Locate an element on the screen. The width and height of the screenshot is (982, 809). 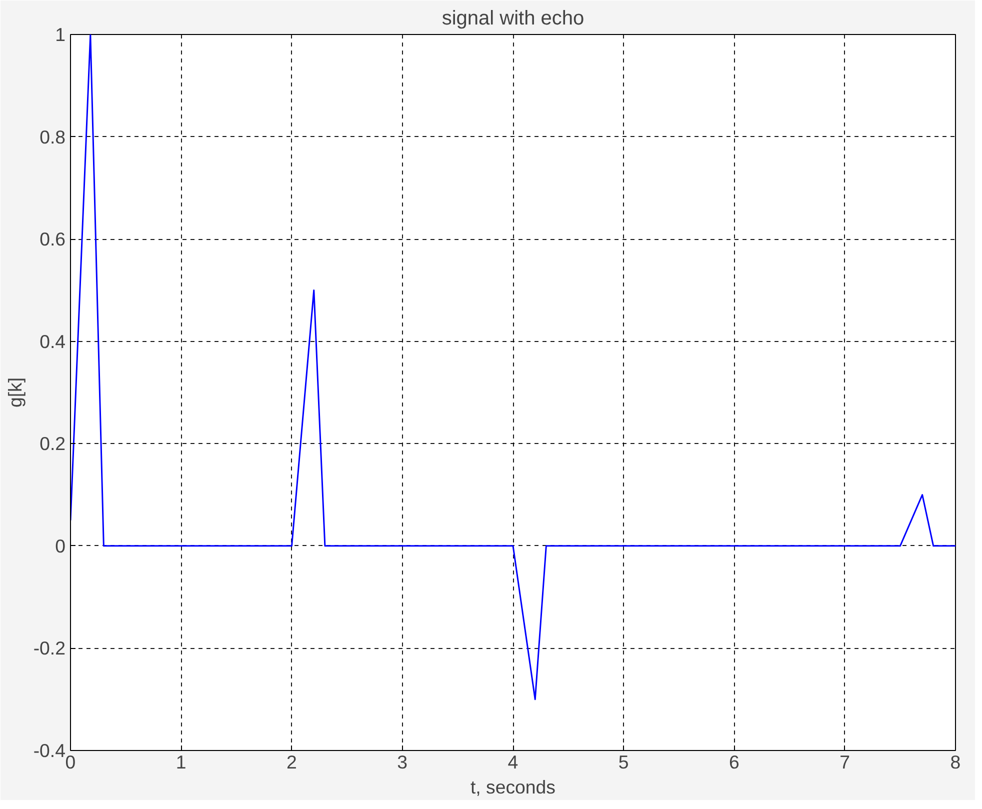
x-tick-label: 8 is located at coordinates (955, 762).